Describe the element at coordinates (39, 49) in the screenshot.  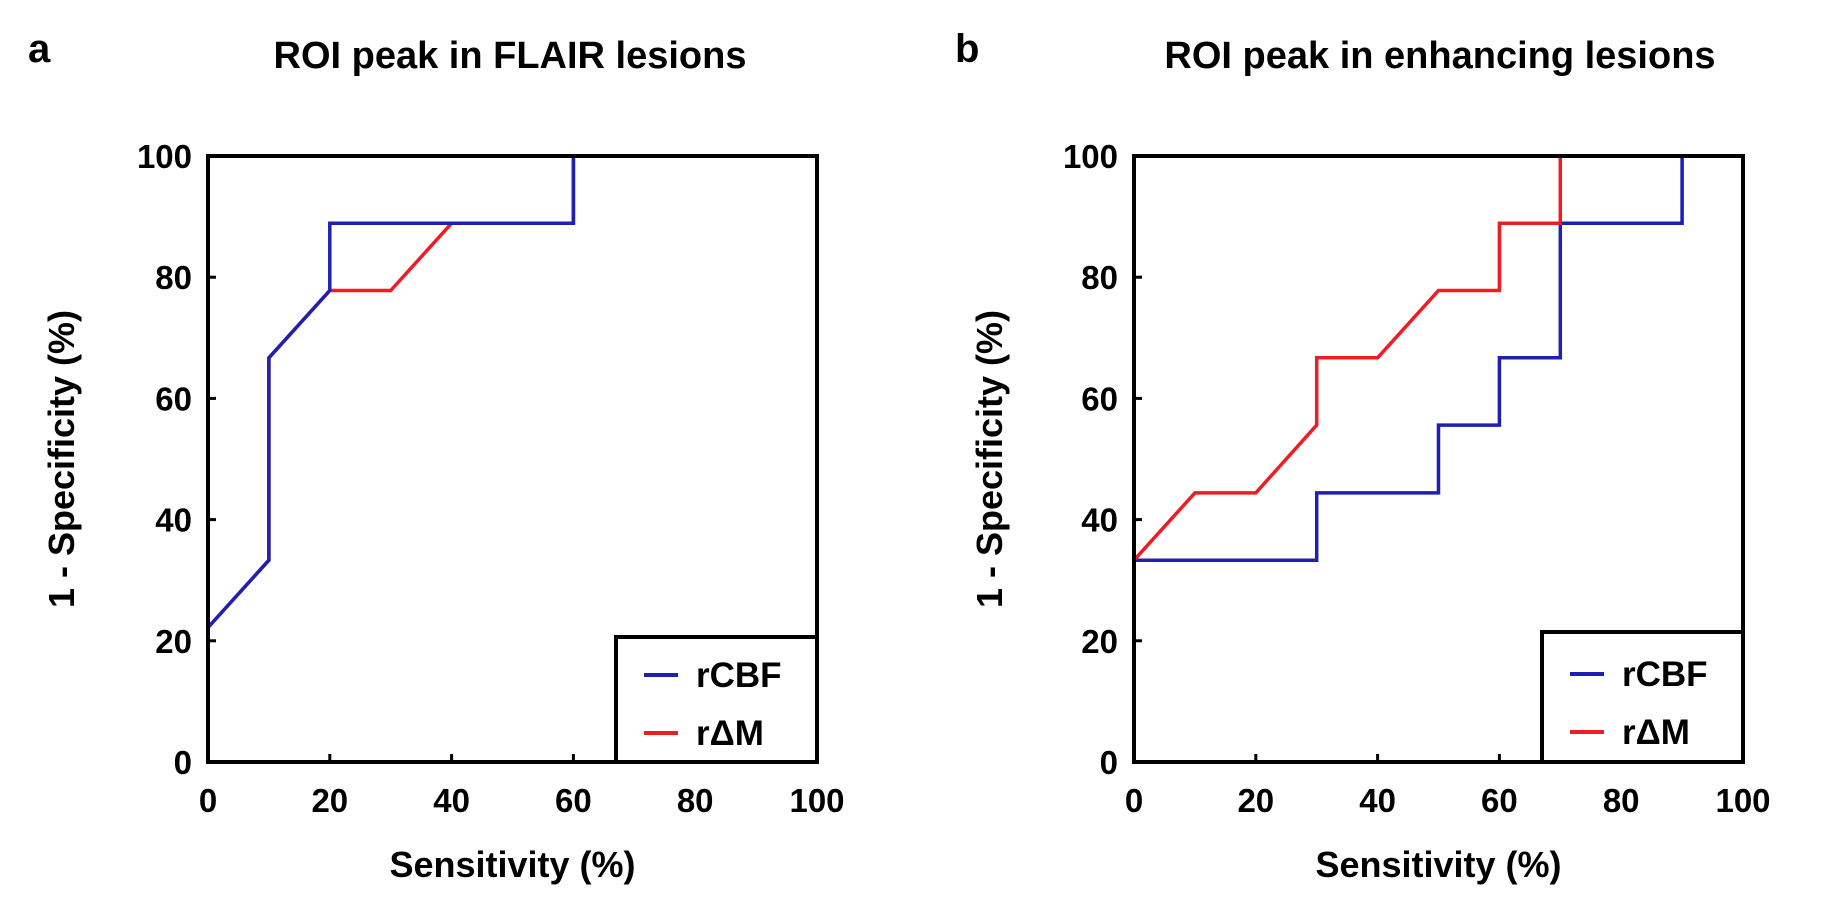
I see `panel-letter: a` at that location.